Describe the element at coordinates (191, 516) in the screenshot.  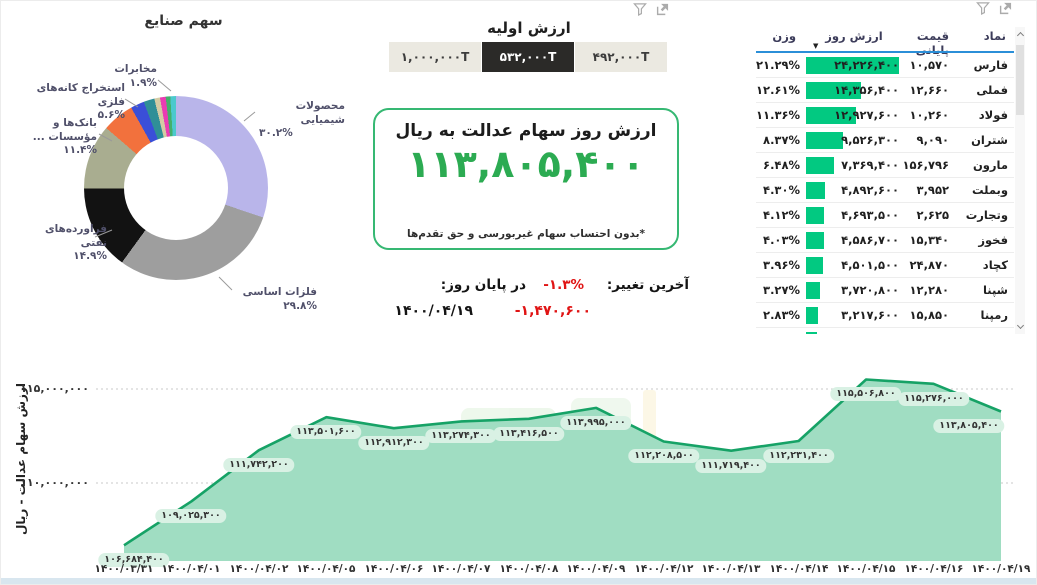
I see `data-label-pill: ۱۰۹,۰۲۵,۳۰۰` at that location.